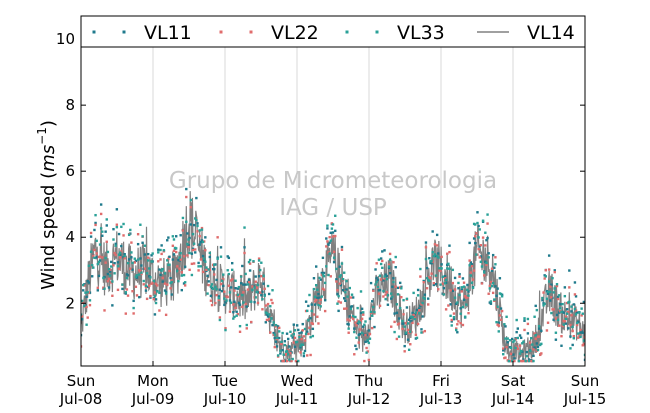  Describe the element at coordinates (168, 33) in the screenshot. I see `legend-label-VL11: VL11` at that location.